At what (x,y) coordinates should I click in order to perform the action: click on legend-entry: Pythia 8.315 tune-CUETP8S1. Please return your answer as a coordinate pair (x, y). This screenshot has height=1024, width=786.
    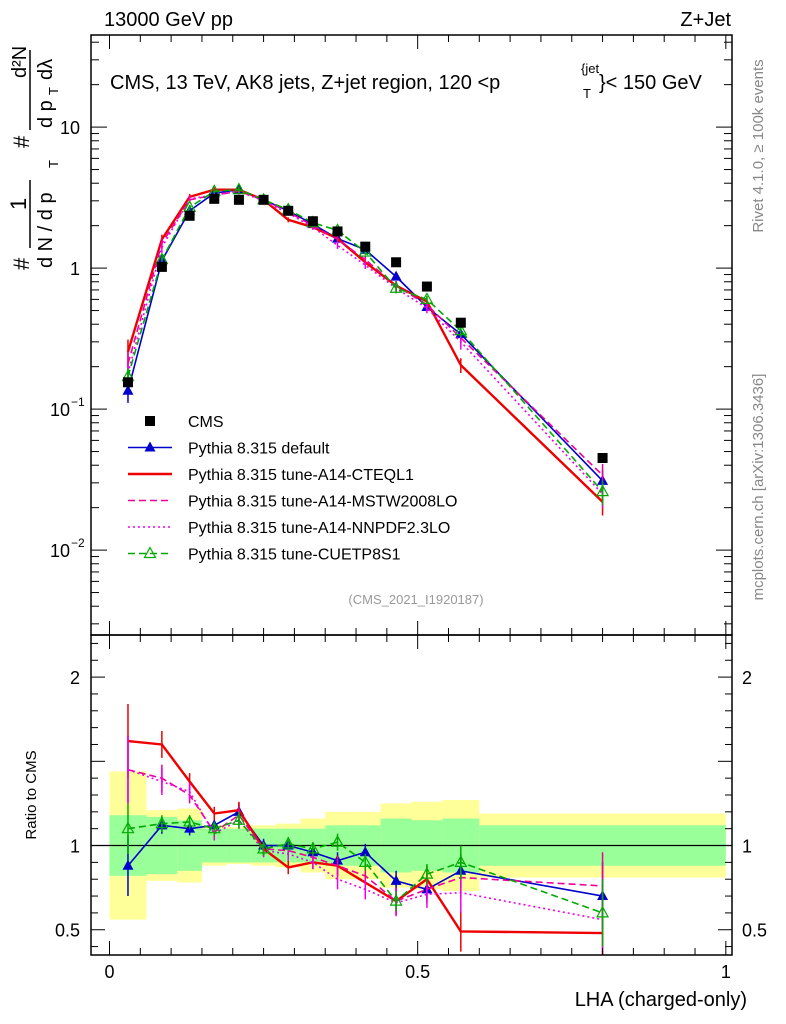
    Looking at the image, I should click on (264, 555).